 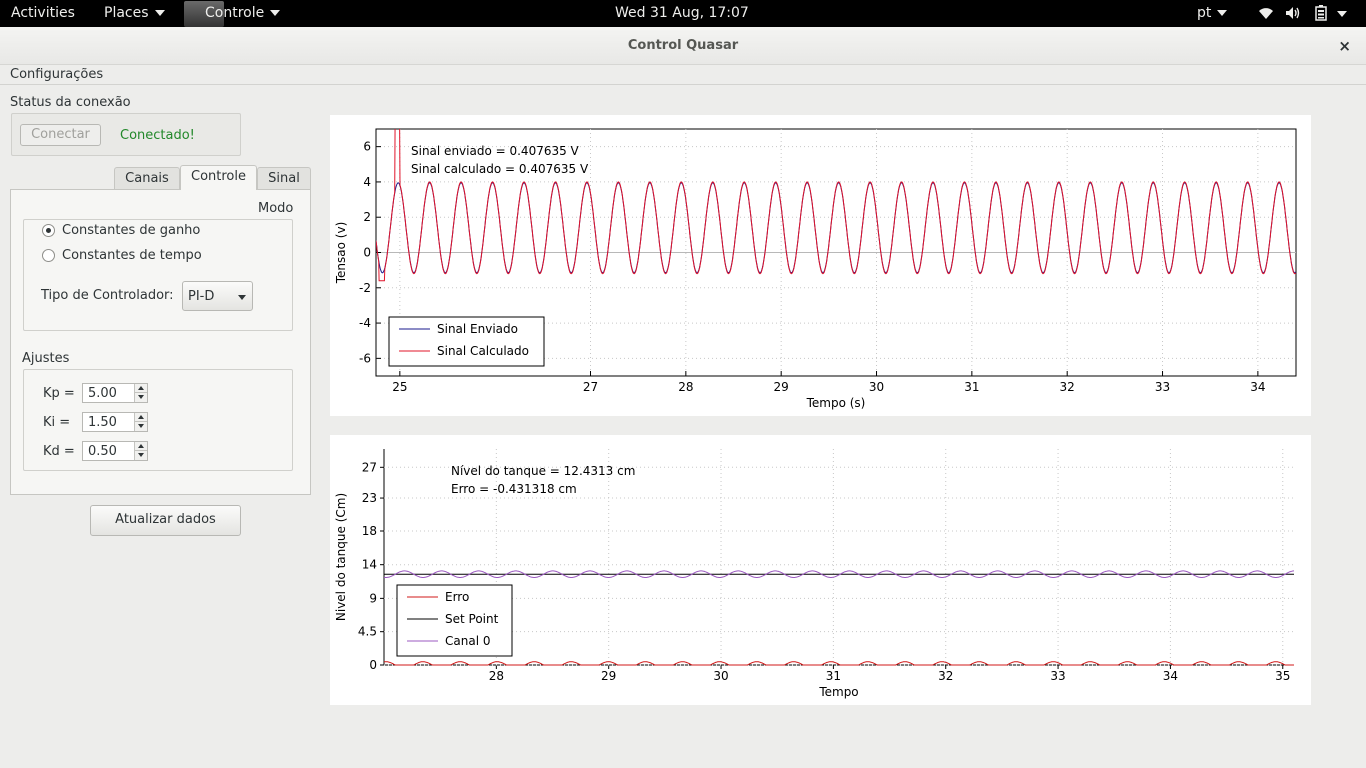 I want to click on connection-group: Conectar Conectado!, so click(x=126, y=134).